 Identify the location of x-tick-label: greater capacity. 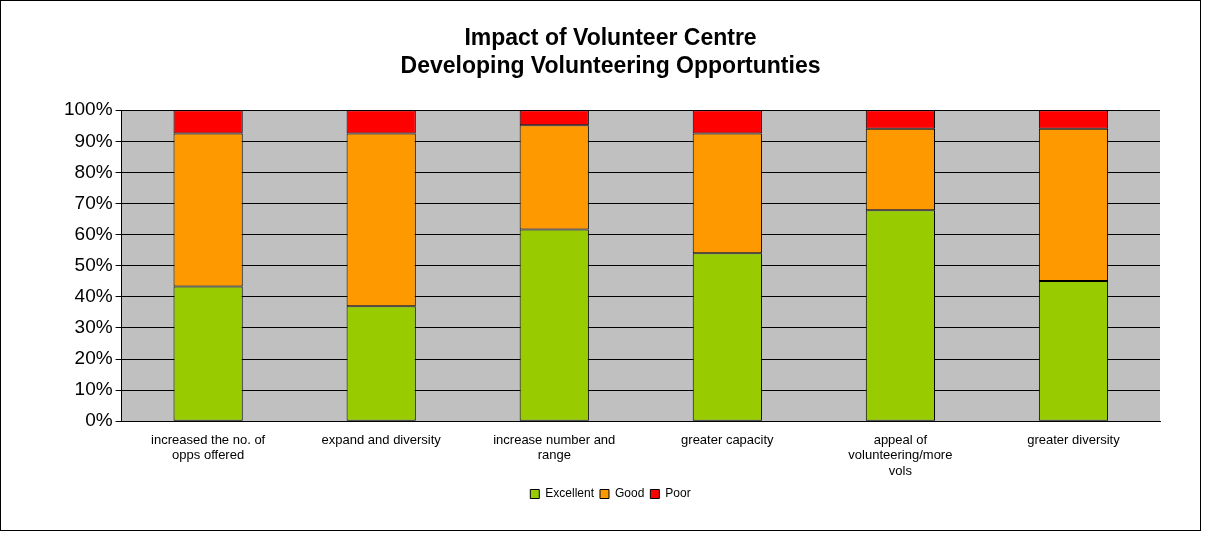
(728, 439).